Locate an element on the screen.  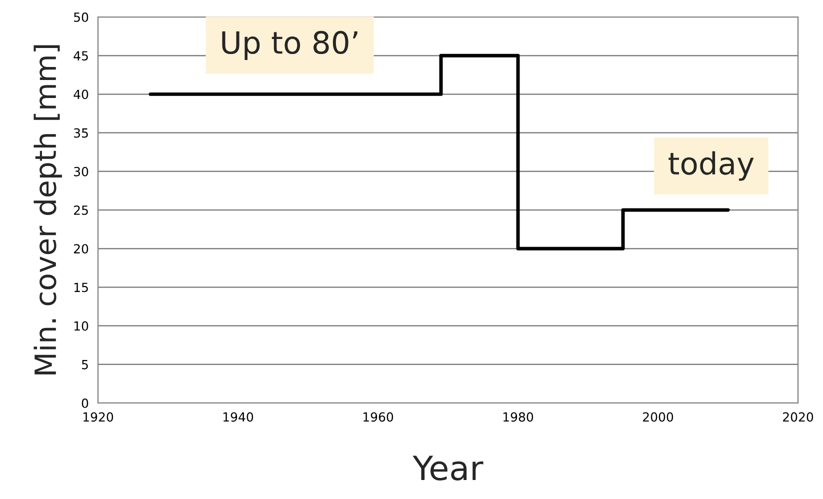
y-tick-label: 50 is located at coordinates (81, 17).